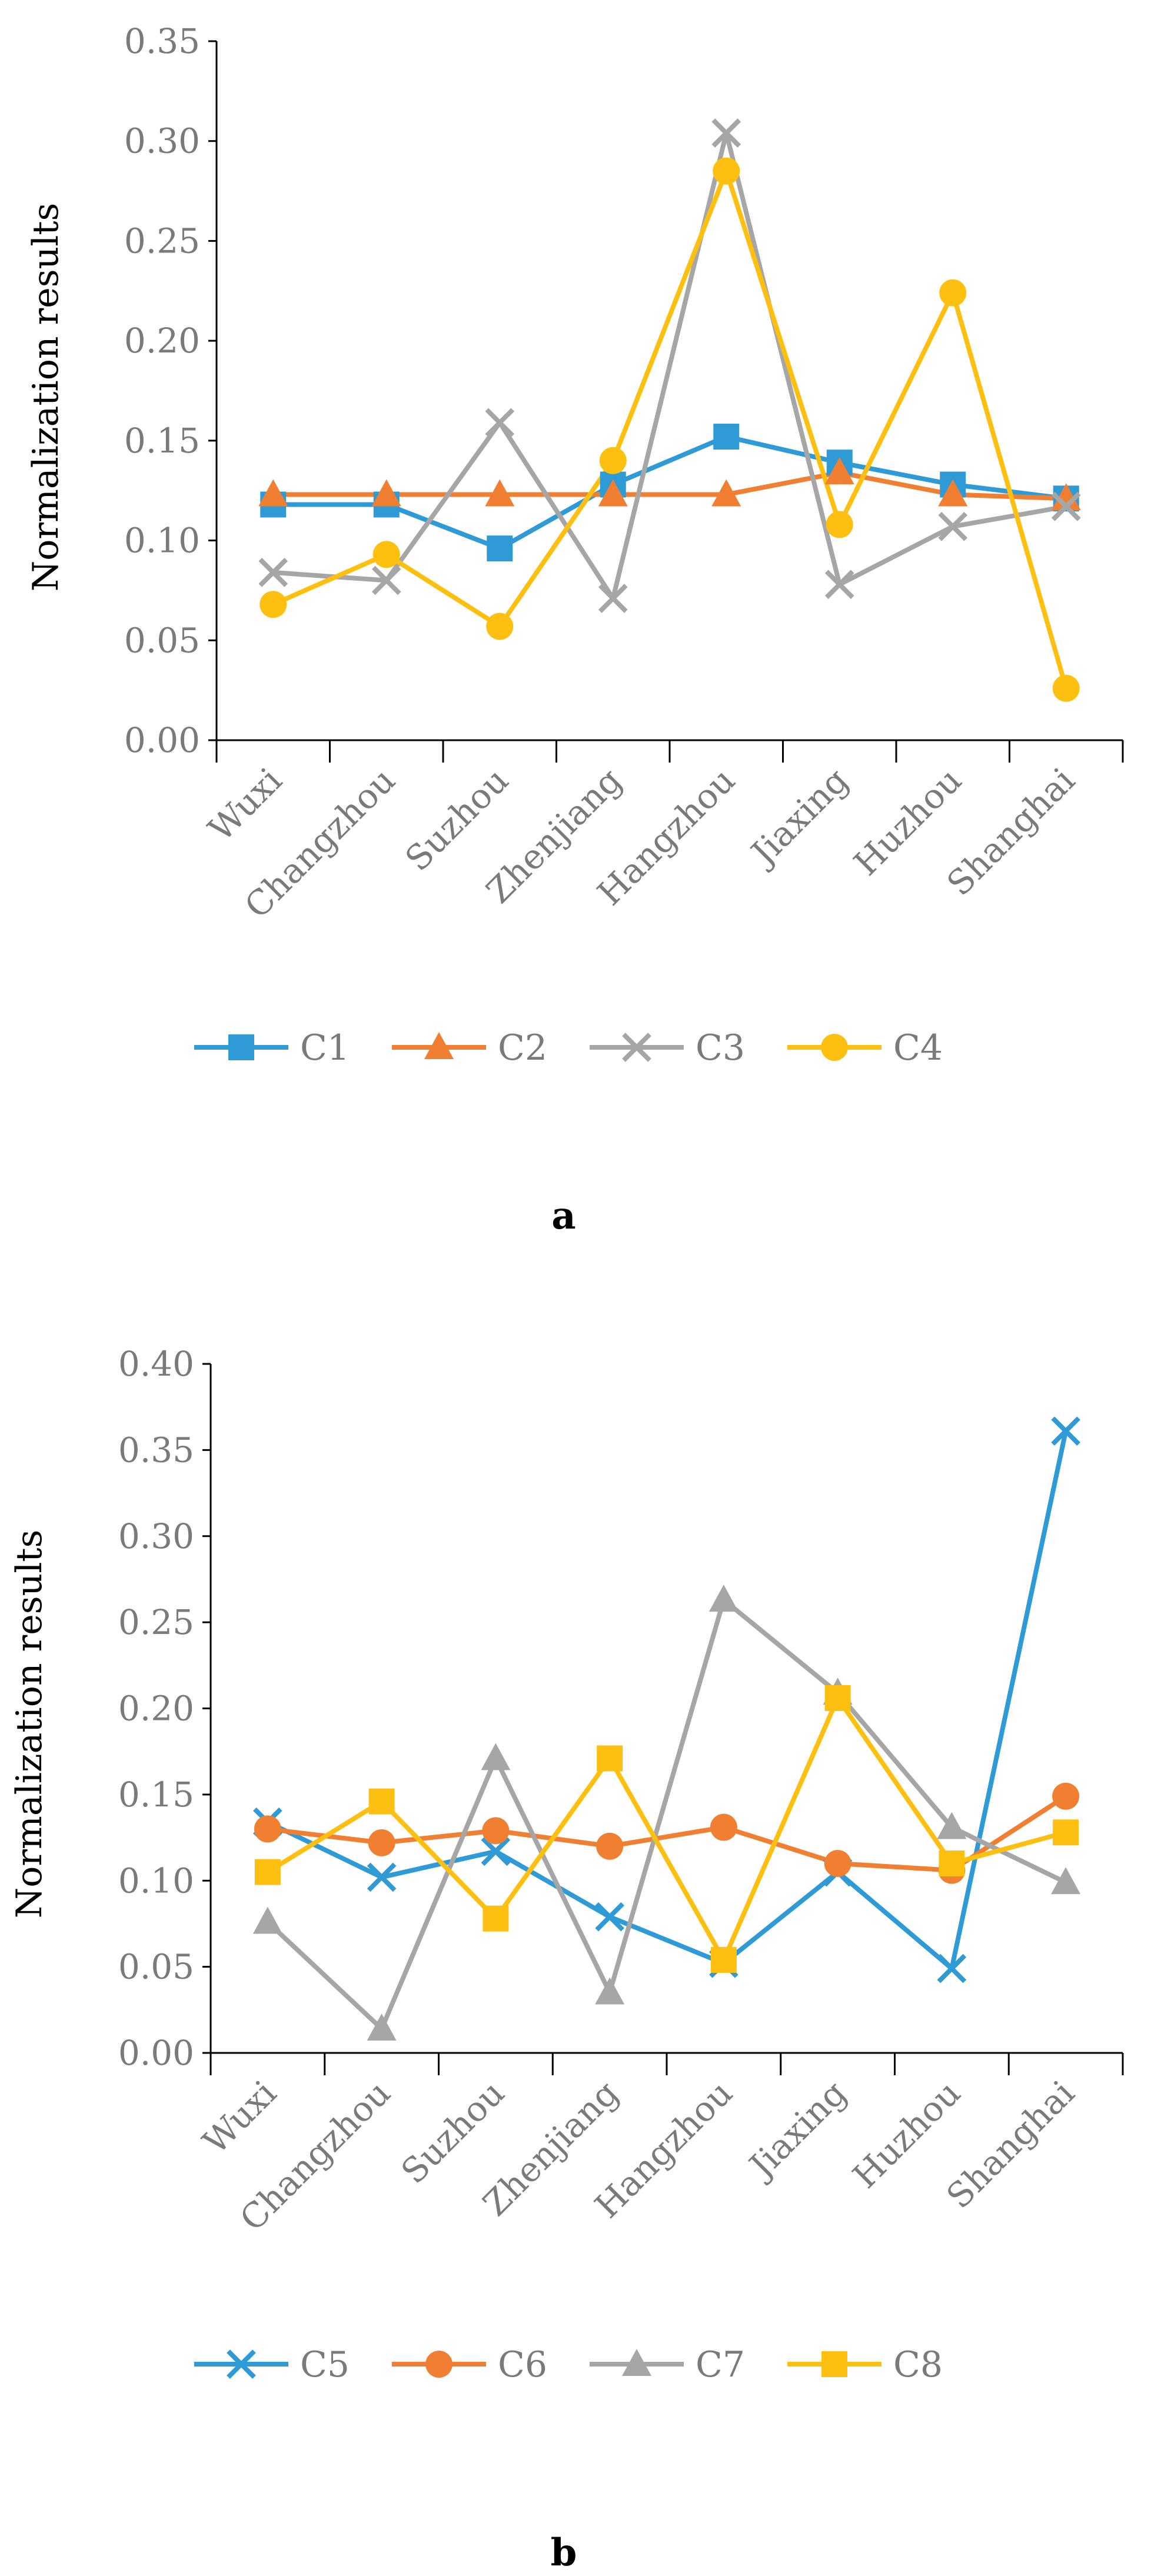 This screenshot has width=1151, height=2576. Describe the element at coordinates (522, 2364) in the screenshot. I see `legend-label-c6: C6` at that location.